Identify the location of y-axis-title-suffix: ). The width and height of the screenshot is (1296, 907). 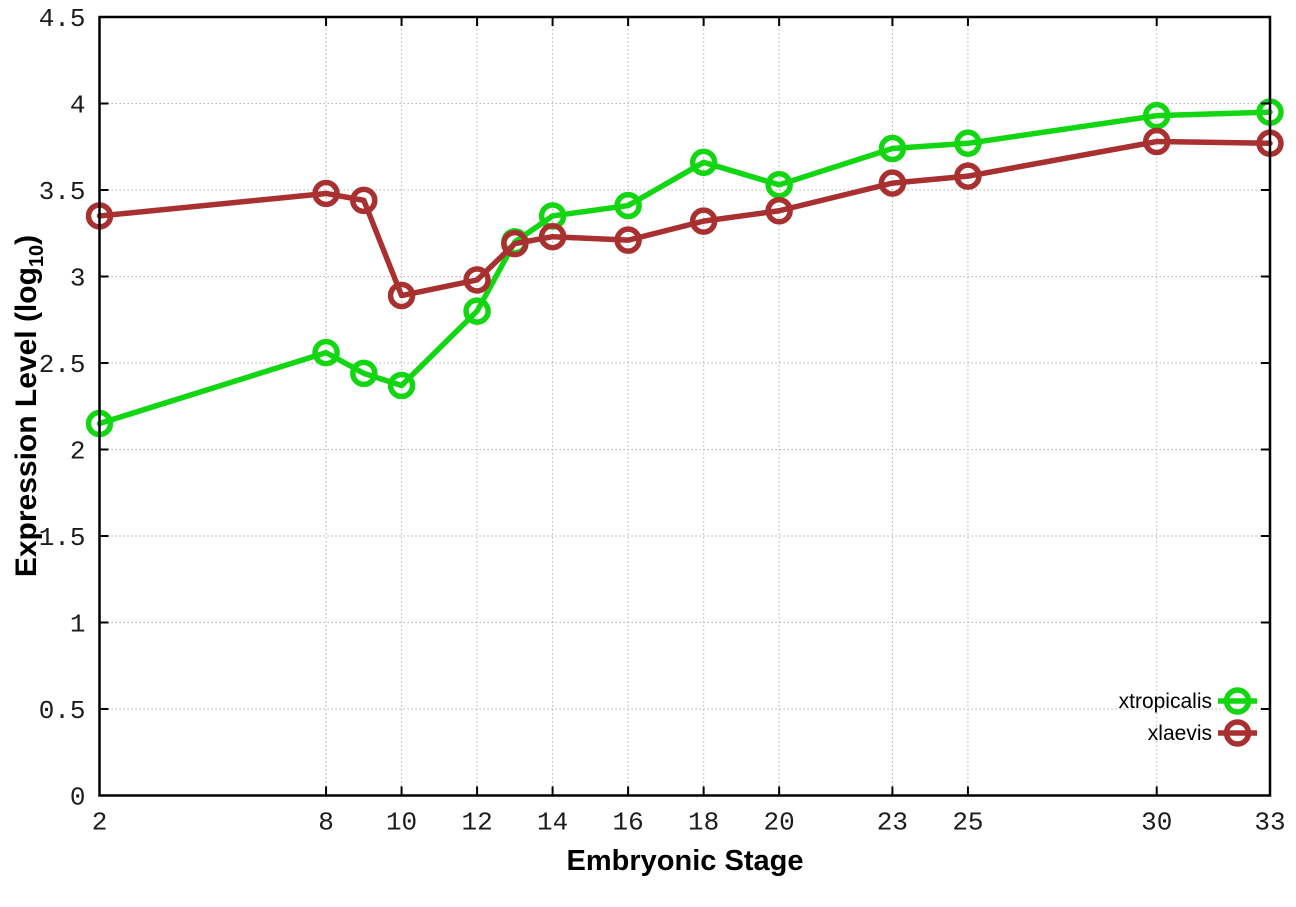
(26, 239).